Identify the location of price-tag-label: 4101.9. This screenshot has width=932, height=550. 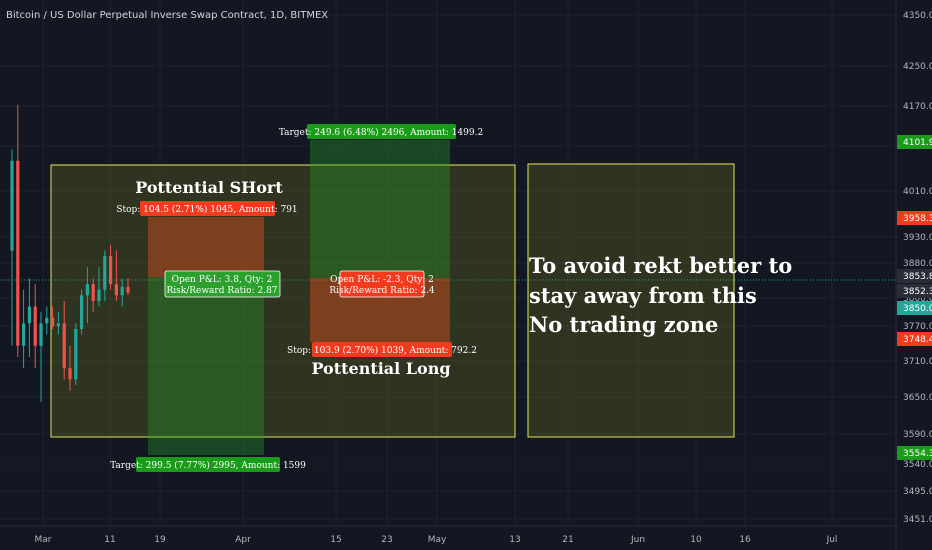
(917, 143).